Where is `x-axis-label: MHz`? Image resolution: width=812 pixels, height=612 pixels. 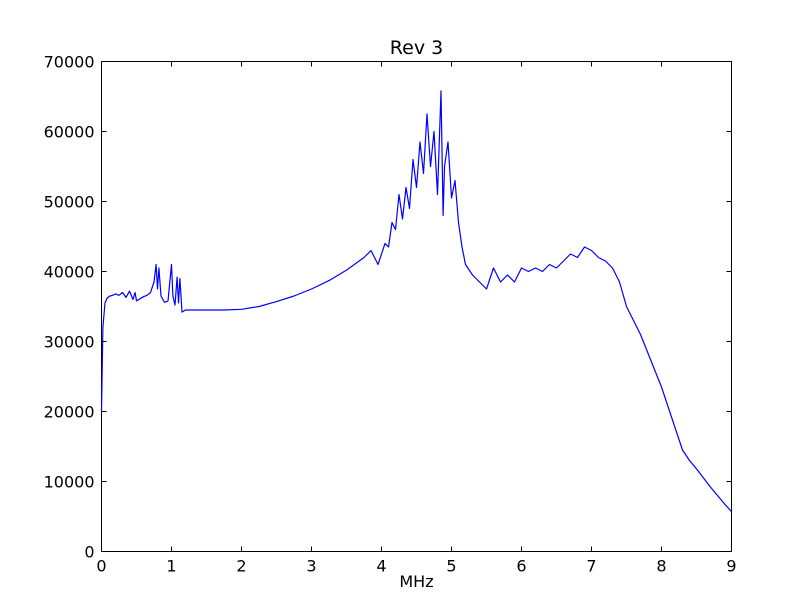
x-axis-label: MHz is located at coordinates (416, 581).